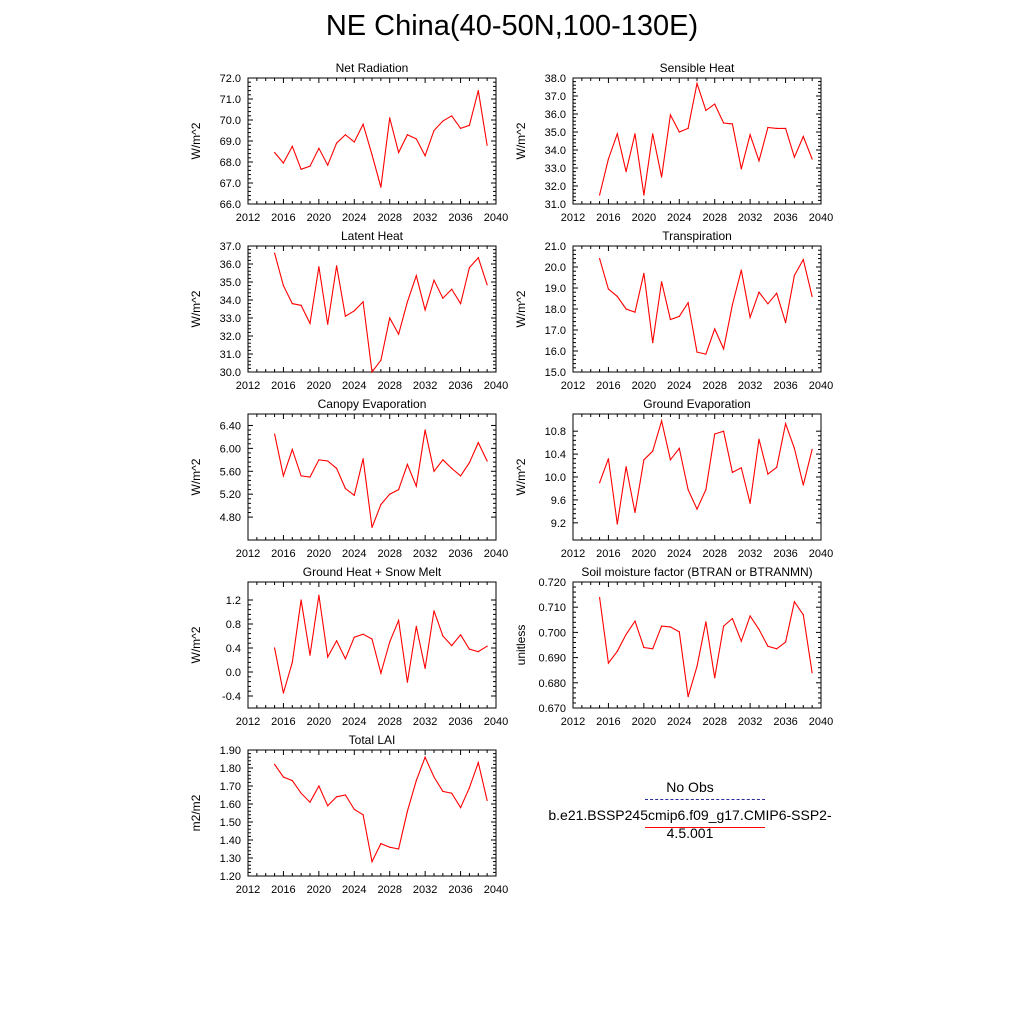 The width and height of the screenshot is (1024, 1024). Describe the element at coordinates (705, 799) in the screenshot. I see `legend-swatch-obs` at that location.